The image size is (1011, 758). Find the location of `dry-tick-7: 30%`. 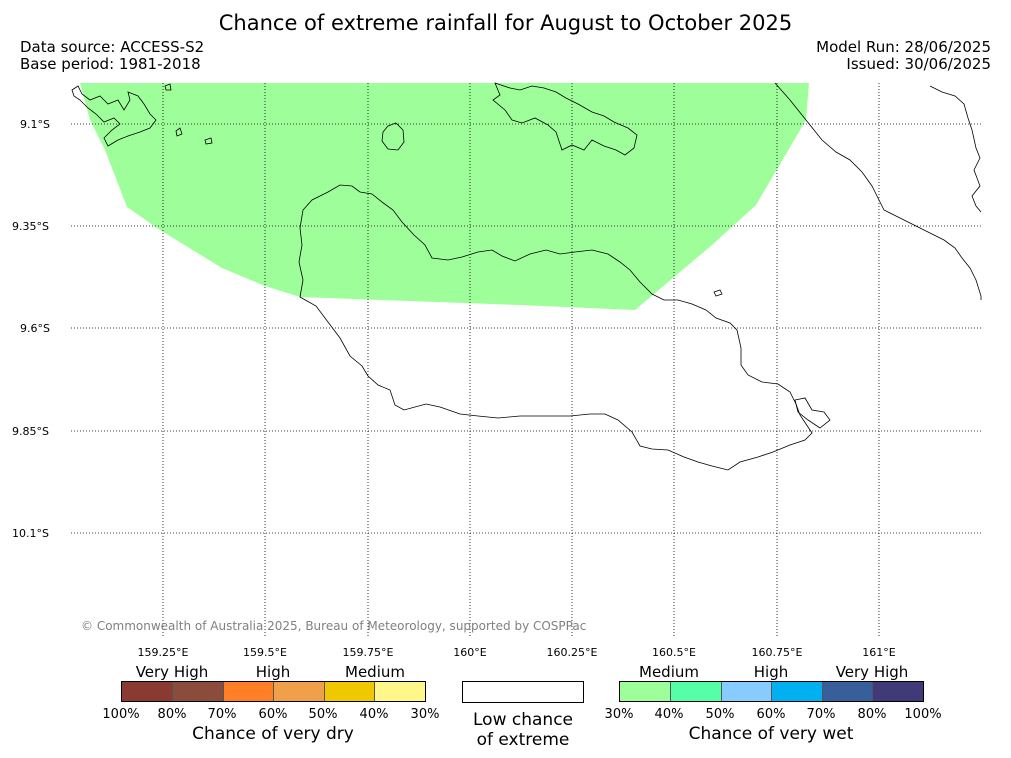

dry-tick-7: 30% is located at coordinates (425, 714).